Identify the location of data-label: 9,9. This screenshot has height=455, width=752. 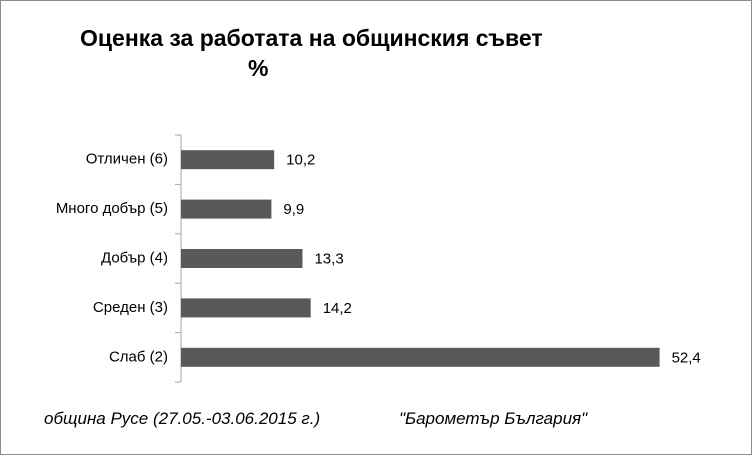
(293, 209).